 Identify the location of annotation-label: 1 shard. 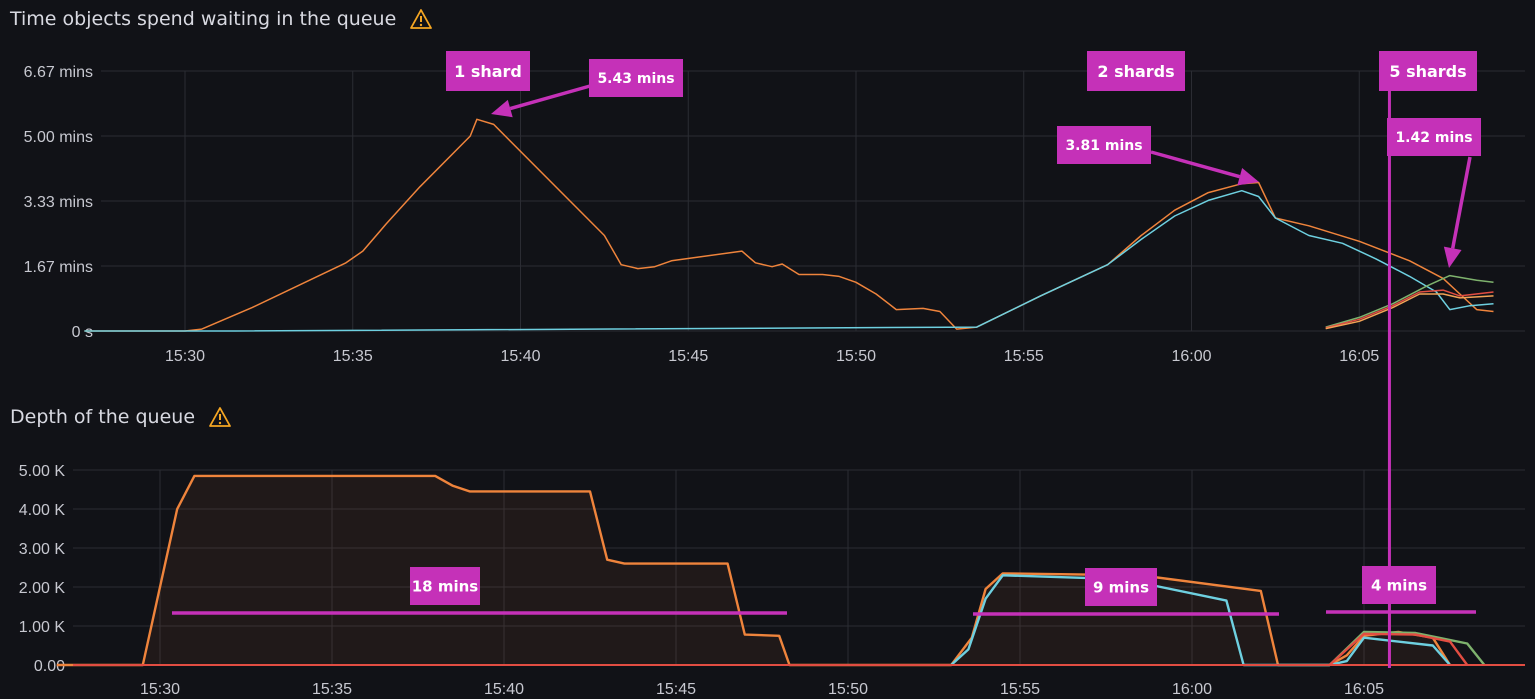
(488, 71).